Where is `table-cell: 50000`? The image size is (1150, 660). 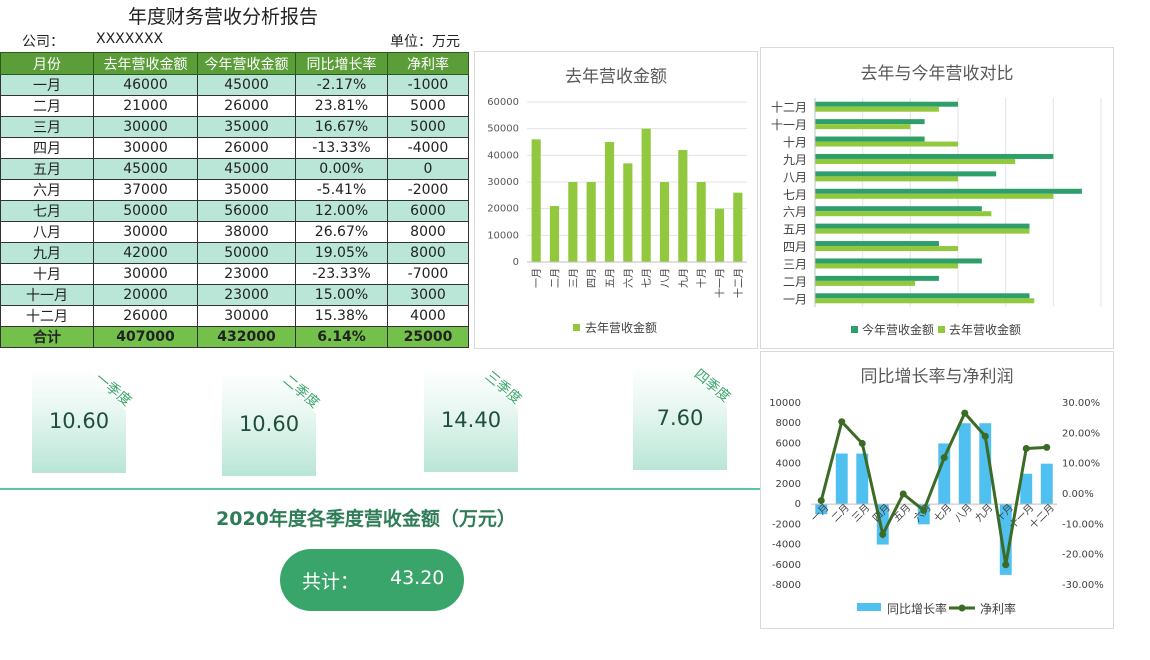
table-cell: 50000 is located at coordinates (145, 211).